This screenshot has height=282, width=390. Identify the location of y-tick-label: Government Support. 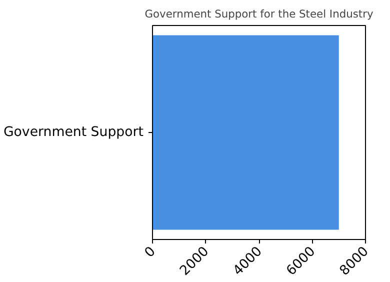
(73, 132).